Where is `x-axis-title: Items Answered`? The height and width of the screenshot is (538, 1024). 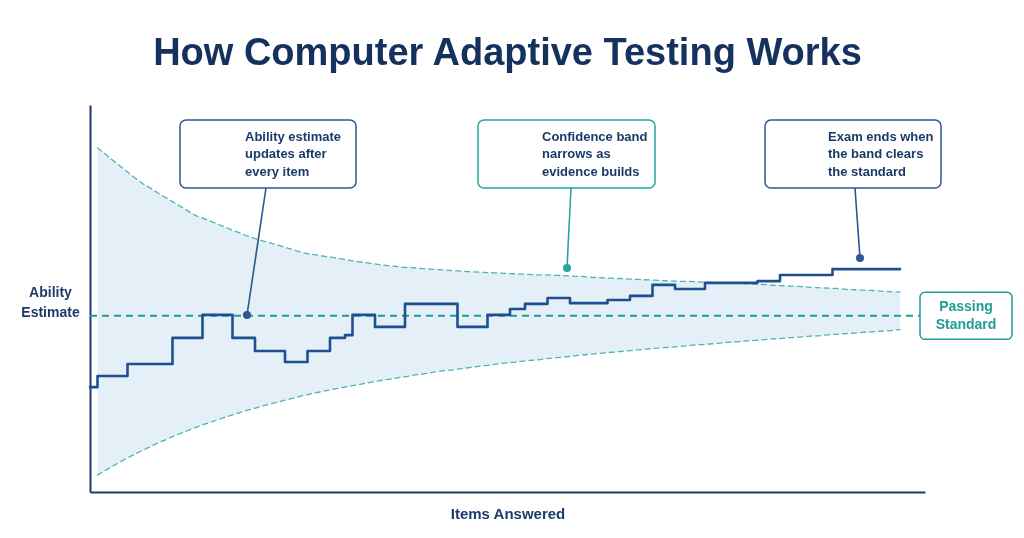
x-axis-title: Items Answered is located at coordinates (508, 513).